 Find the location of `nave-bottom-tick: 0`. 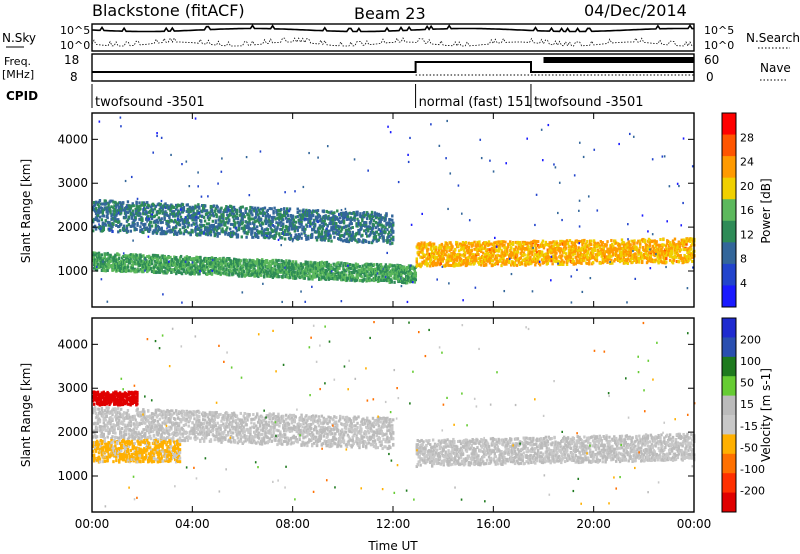

nave-bottom-tick: 0 is located at coordinates (710, 77).